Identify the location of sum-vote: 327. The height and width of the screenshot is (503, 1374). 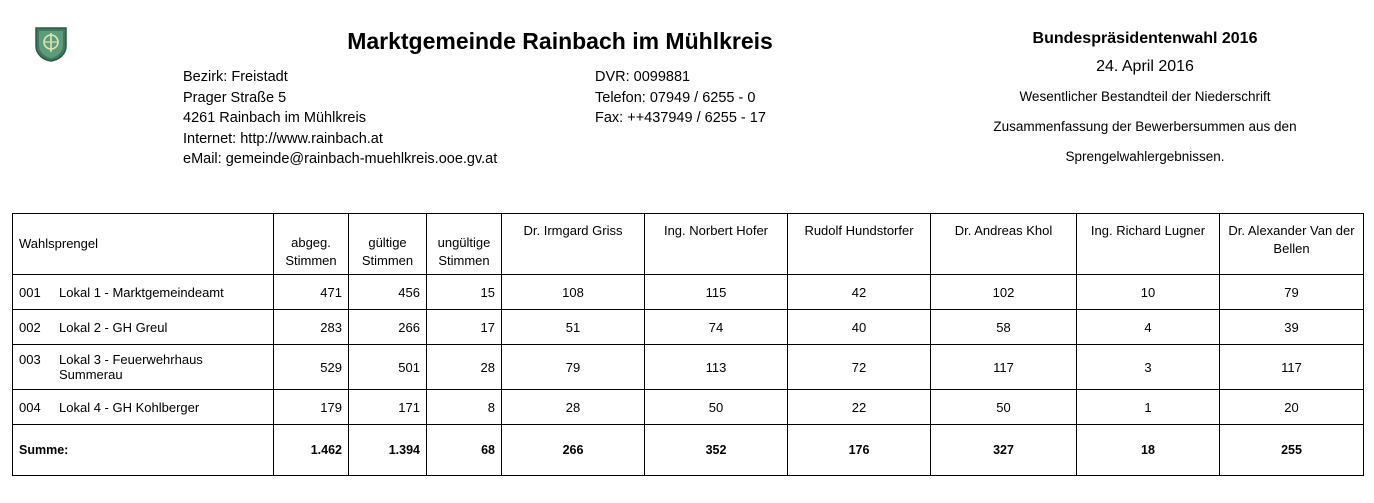
(1003, 450).